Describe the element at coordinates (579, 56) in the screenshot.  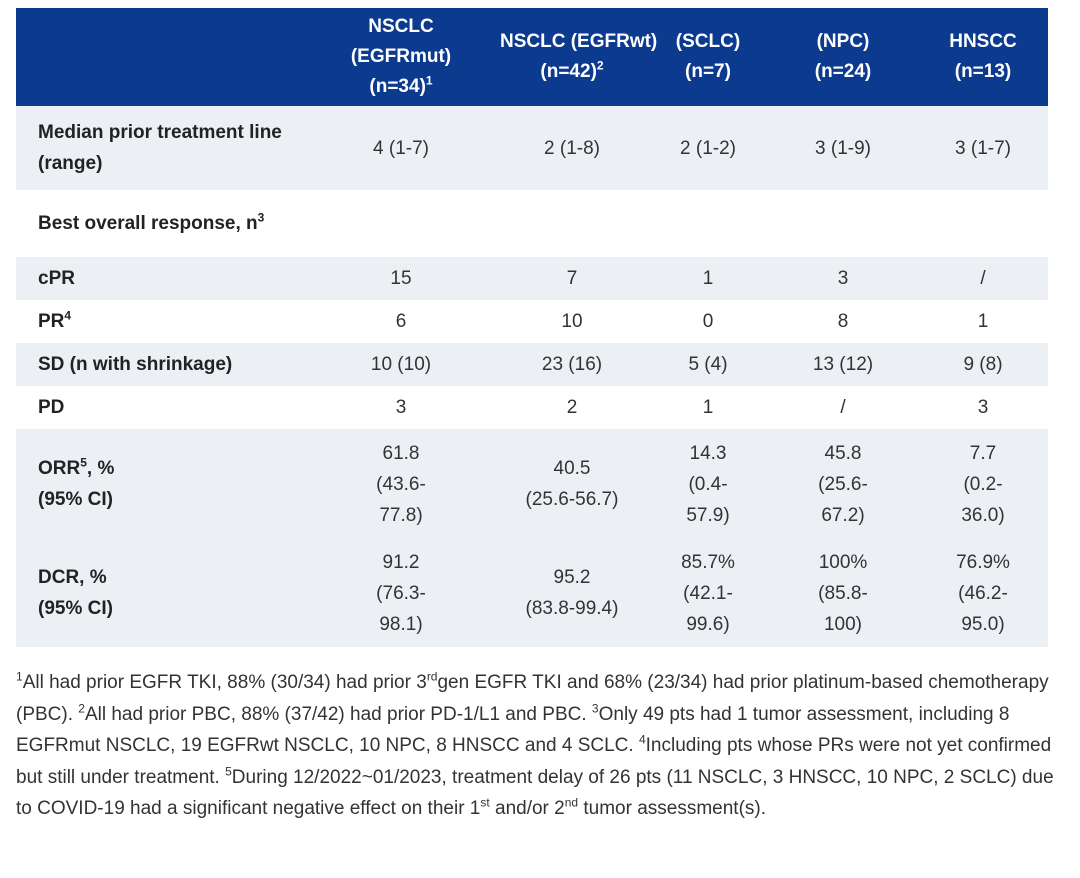
I see `header-nsclc-egfrwt: NSCLC (EGFRwt) (n=42)2` at that location.